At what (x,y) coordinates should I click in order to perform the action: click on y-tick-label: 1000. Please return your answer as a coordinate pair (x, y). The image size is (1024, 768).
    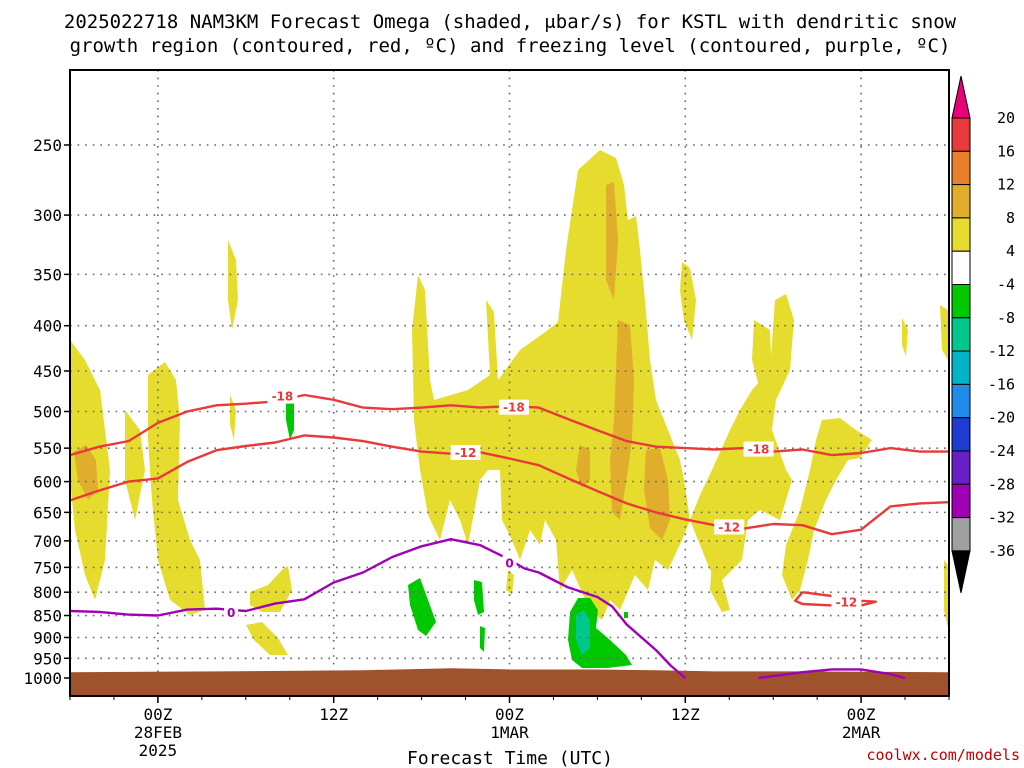
    Looking at the image, I should click on (42, 678).